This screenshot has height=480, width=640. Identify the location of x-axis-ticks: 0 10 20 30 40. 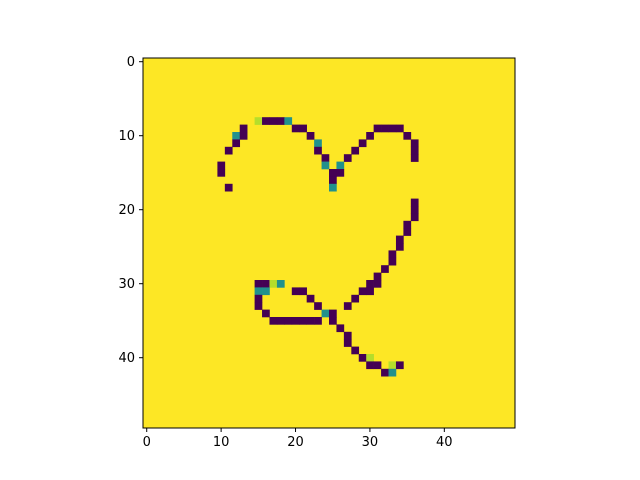
(298, 439).